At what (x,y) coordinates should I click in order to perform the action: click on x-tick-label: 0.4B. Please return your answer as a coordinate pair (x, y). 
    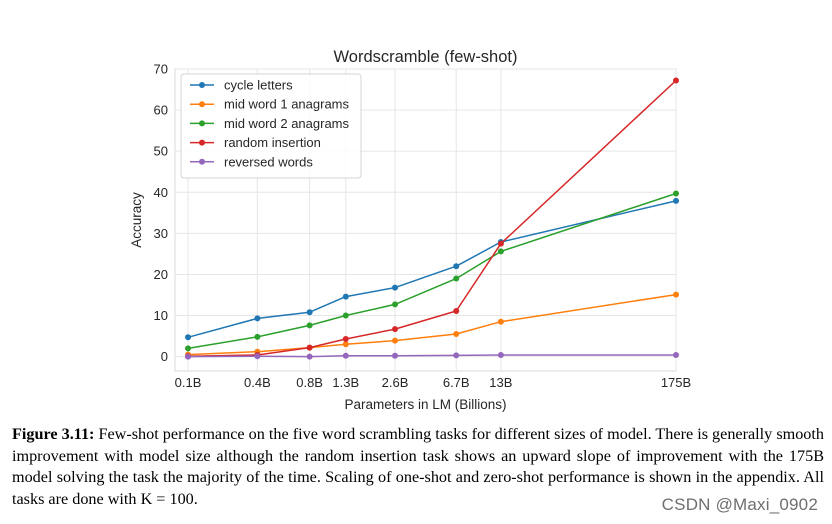
    Looking at the image, I should click on (257, 382).